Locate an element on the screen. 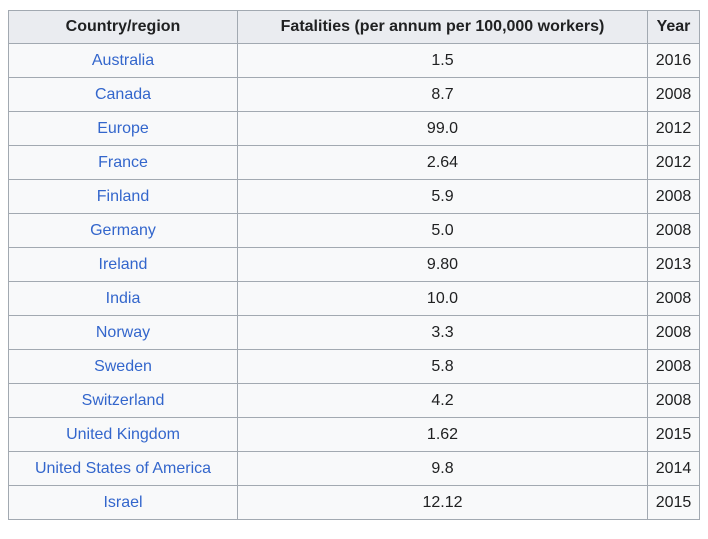 This screenshot has height=539, width=708. table-row: Ireland 9.80 2013 is located at coordinates (354, 264).